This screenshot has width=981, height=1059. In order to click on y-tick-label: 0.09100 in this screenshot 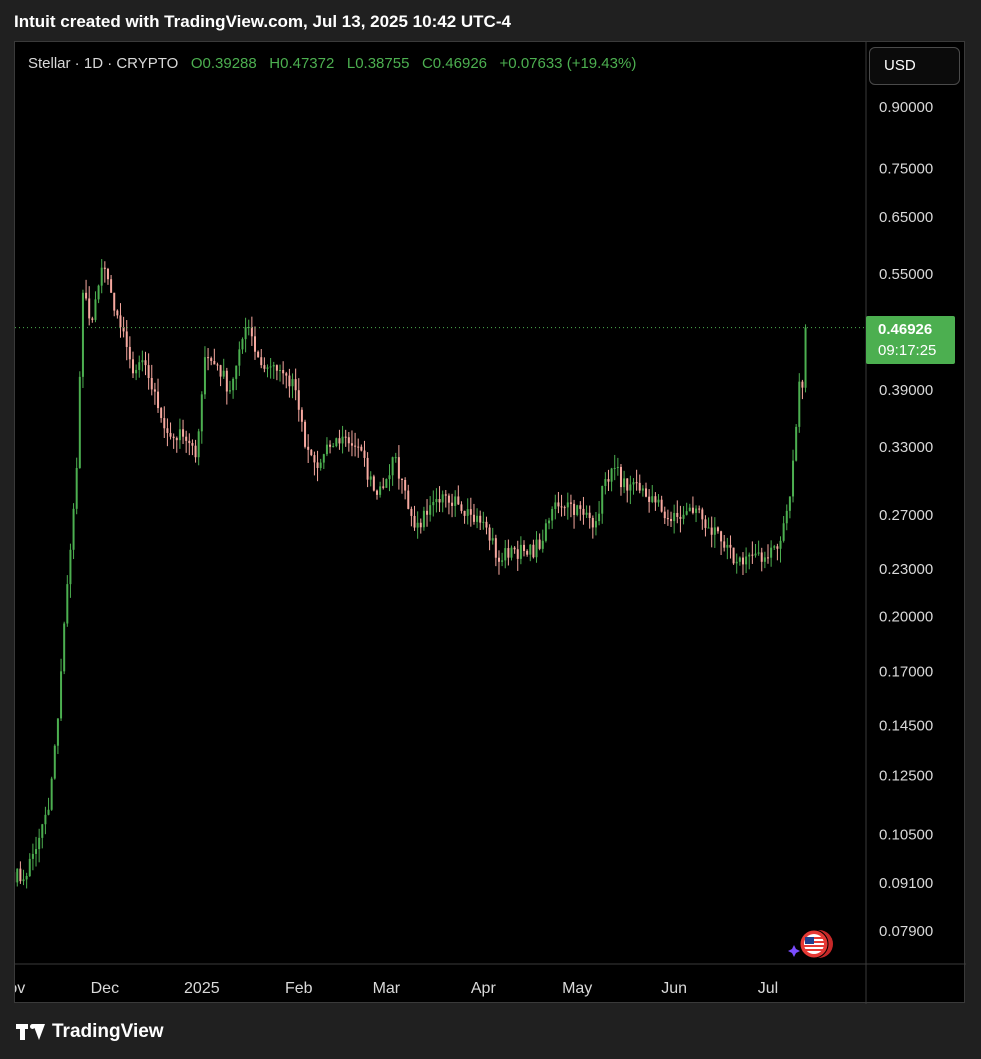, I will do `click(906, 883)`.